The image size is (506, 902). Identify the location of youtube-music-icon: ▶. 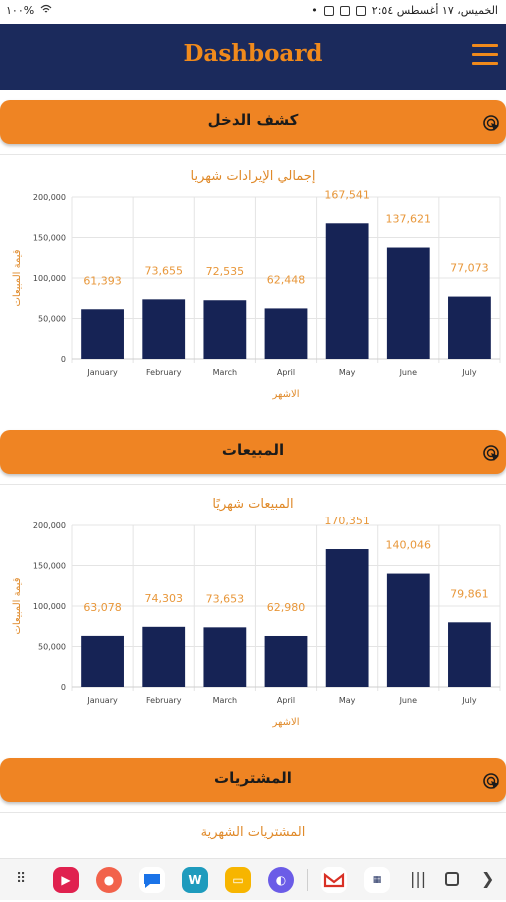
(66, 880).